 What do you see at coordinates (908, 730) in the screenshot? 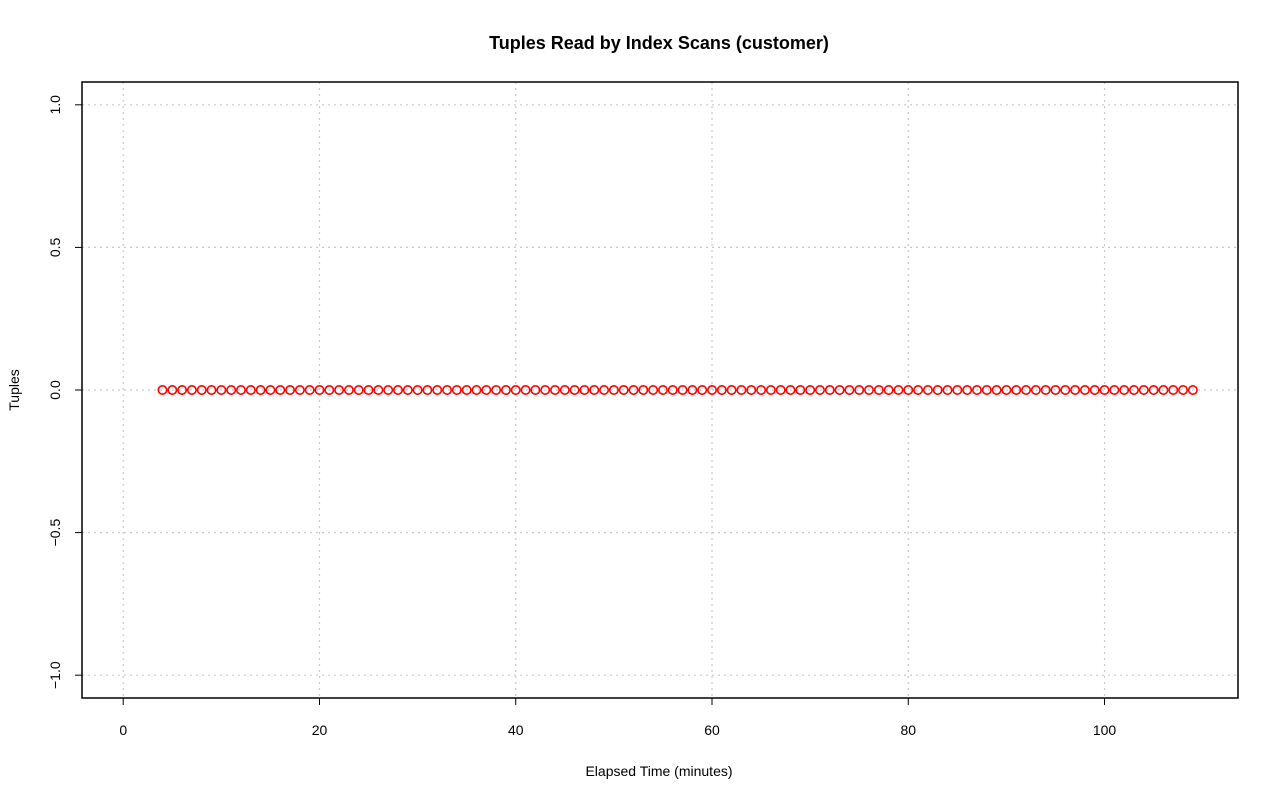
I see `x-tick-label: 80` at bounding box center [908, 730].